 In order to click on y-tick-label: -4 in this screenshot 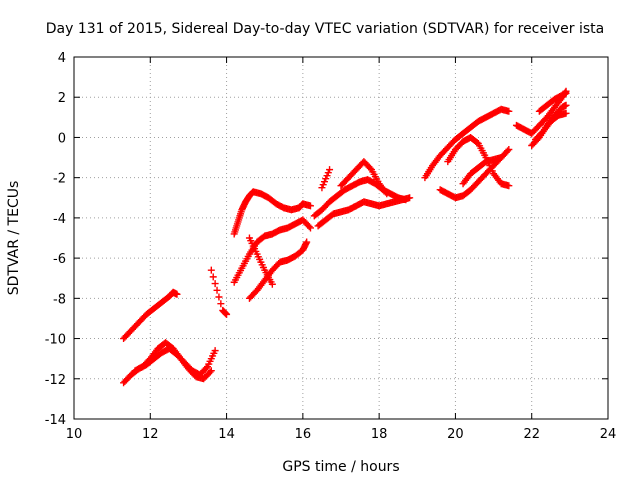, I will do `click(59, 219)`.